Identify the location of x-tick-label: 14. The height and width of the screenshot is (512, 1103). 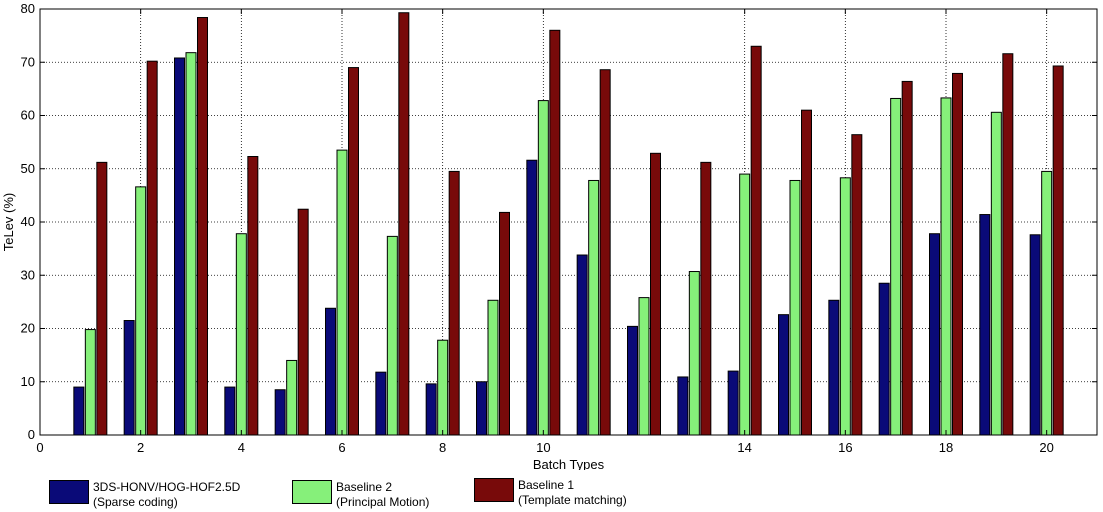
(744, 447).